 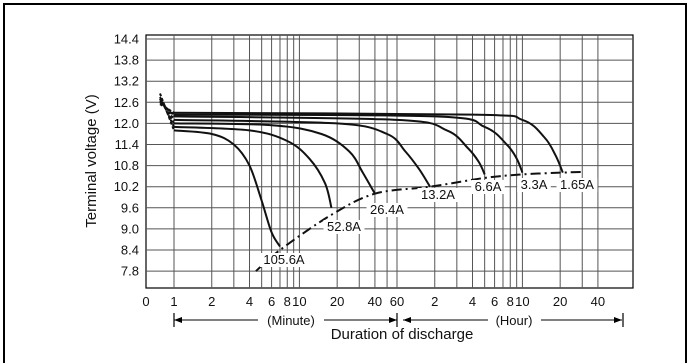 I want to click on series-labels: 105.6A 52.8A 26.4A 13.2A 6.6A 3.3A 1.65A, so click(x=428, y=222).